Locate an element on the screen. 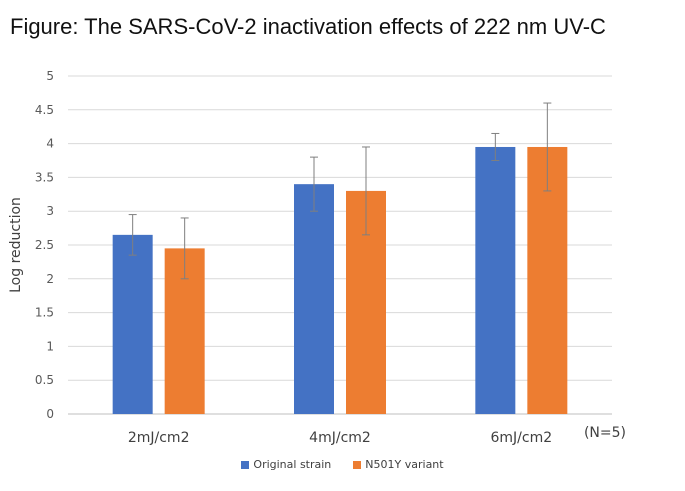 This screenshot has height=491, width=685. sample-size-note: (N=5) is located at coordinates (605, 433).